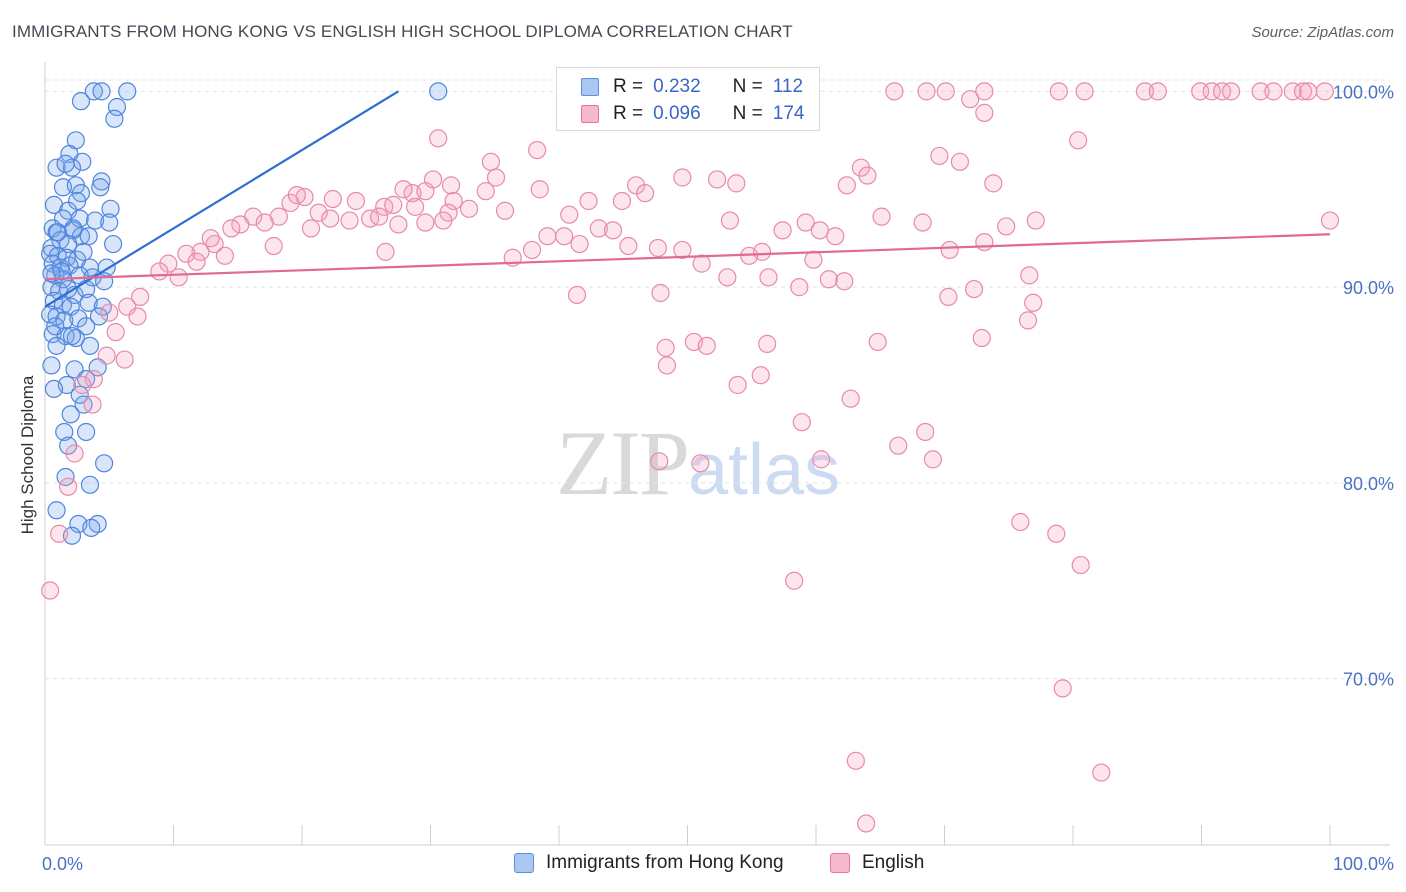 The height and width of the screenshot is (892, 1406). I want to click on legend-label-english: English, so click(893, 862).